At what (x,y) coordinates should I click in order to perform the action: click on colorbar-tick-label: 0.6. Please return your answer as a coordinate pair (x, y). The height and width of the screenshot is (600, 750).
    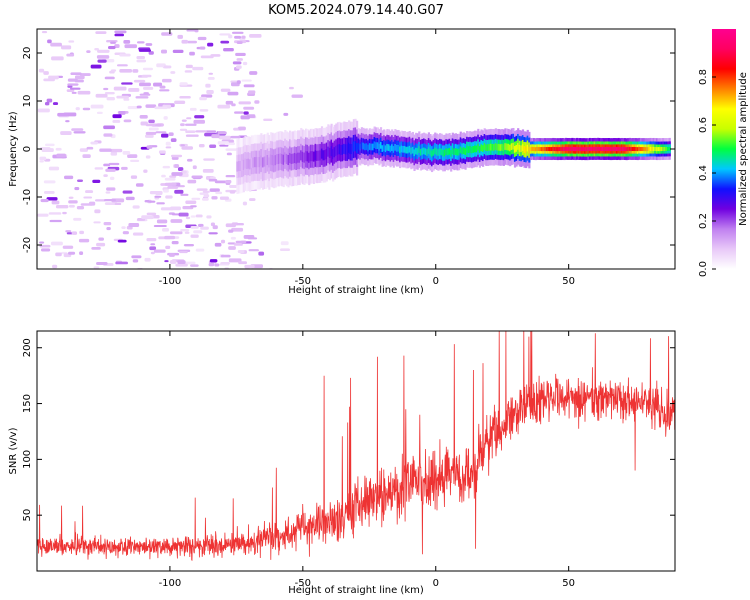
    Looking at the image, I should click on (703, 125).